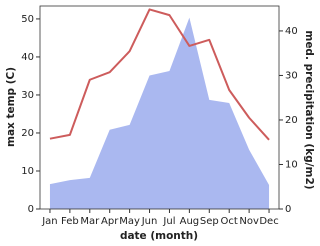  Describe the element at coordinates (291, 31) in the screenshot. I see `y2-tick-label: 40` at that location.